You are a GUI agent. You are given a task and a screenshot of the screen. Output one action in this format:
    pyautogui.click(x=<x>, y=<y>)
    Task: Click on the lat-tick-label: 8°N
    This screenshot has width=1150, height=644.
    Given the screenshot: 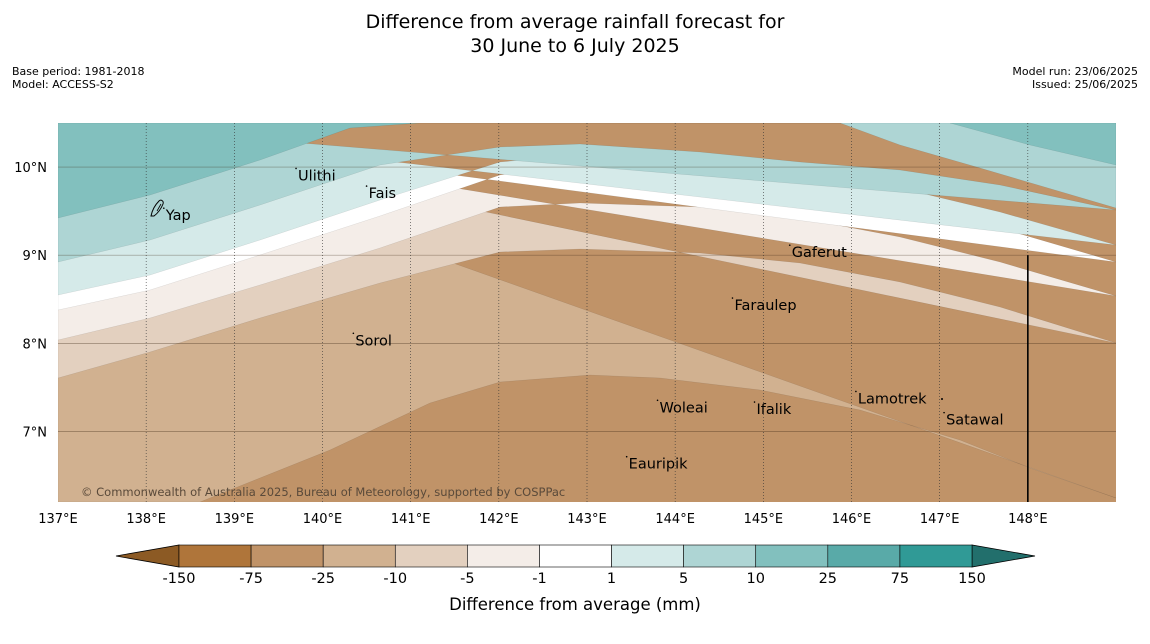 What is the action you would take?
    pyautogui.click(x=35, y=344)
    